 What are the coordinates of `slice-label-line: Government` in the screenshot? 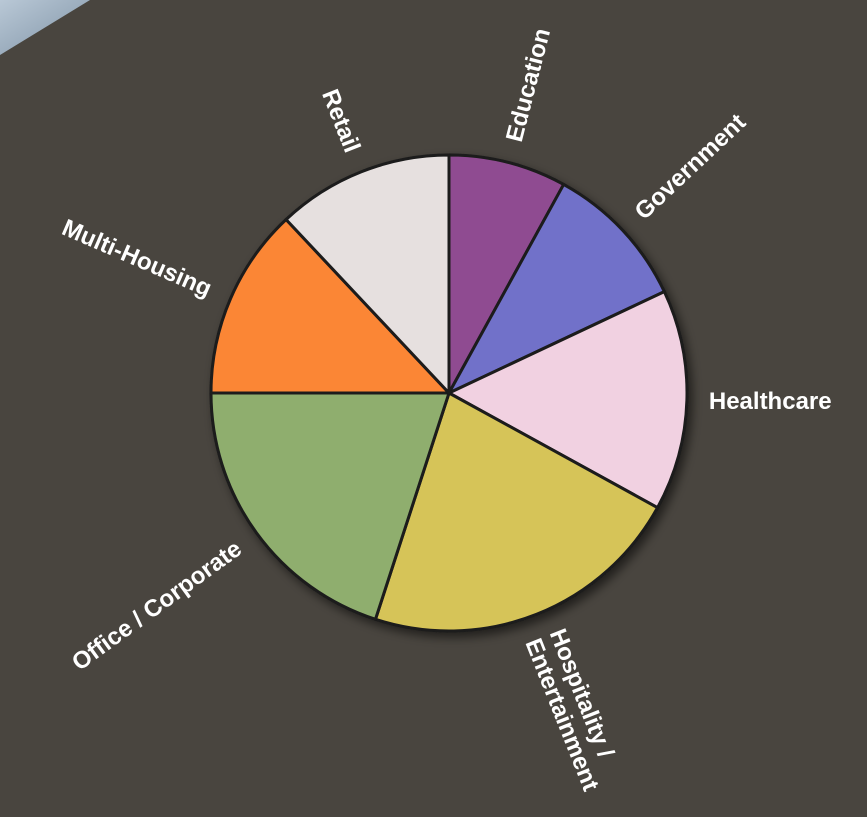 It's located at (691, 167).